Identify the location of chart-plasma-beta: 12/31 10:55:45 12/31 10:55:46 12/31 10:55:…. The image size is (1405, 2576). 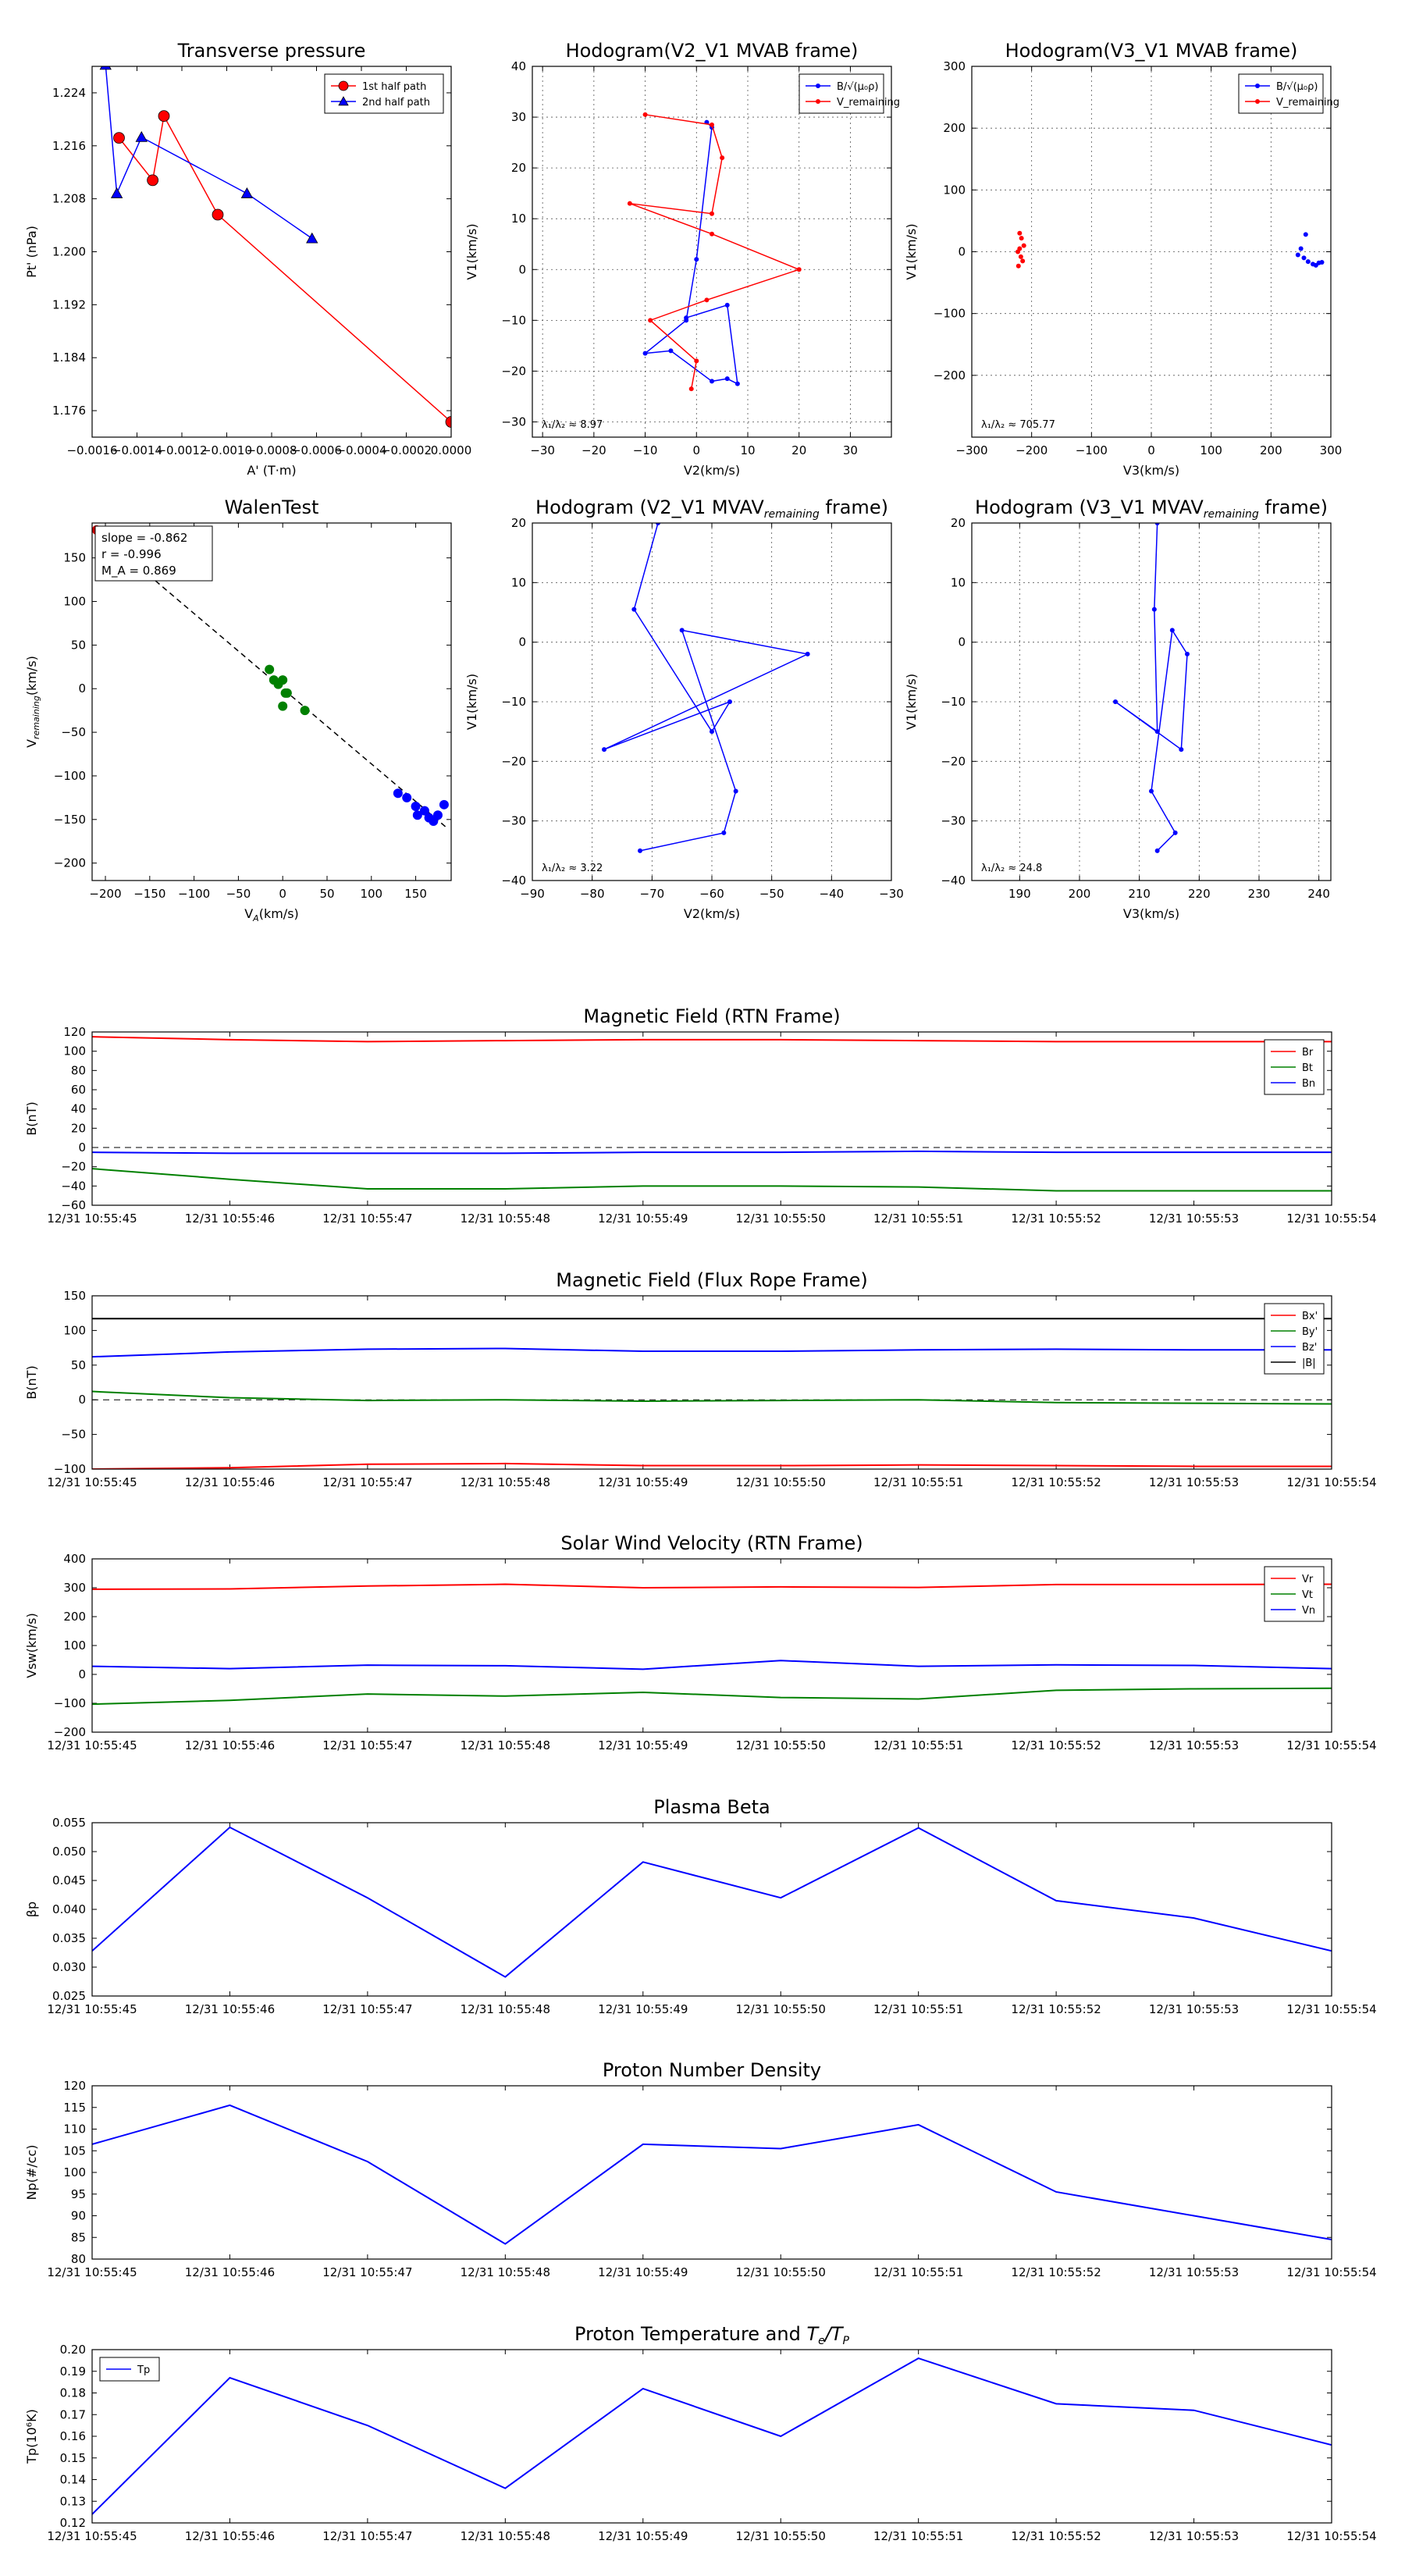
(701, 1906).